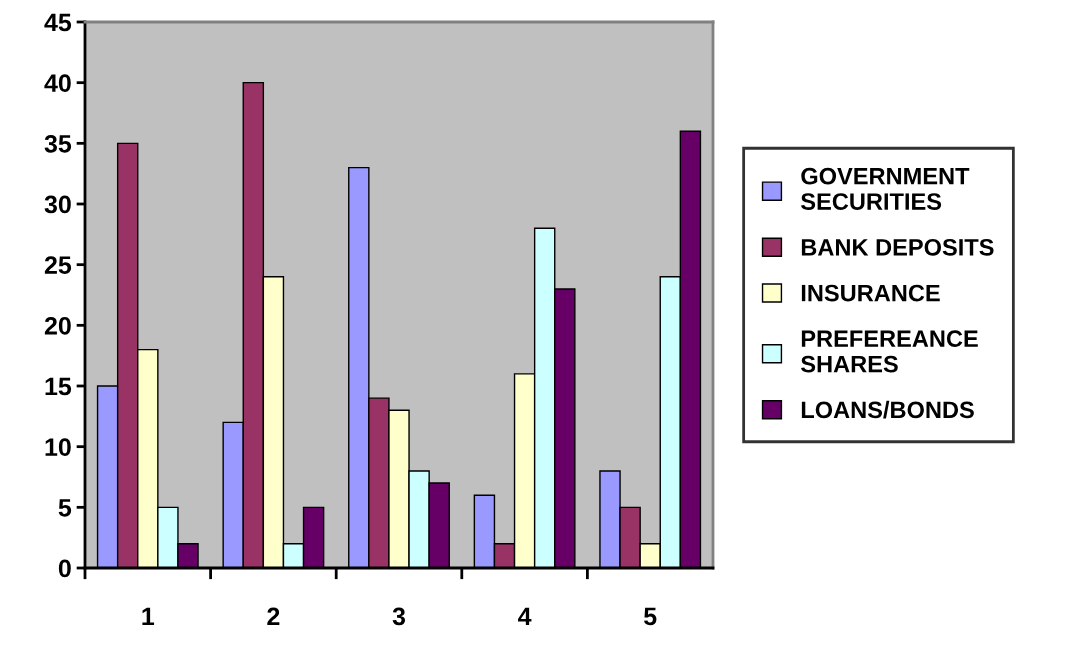 This screenshot has width=1083, height=653. Describe the element at coordinates (885, 188) in the screenshot. I see `legend-label: GOVERNMENT SECURITIES` at that location.